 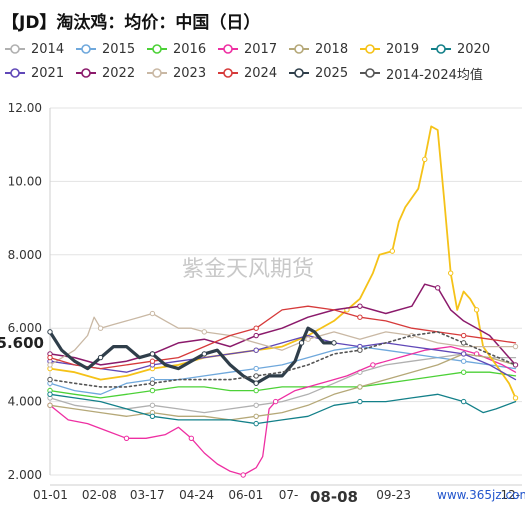 I want to click on series-line-2020, so click(x=283, y=409).